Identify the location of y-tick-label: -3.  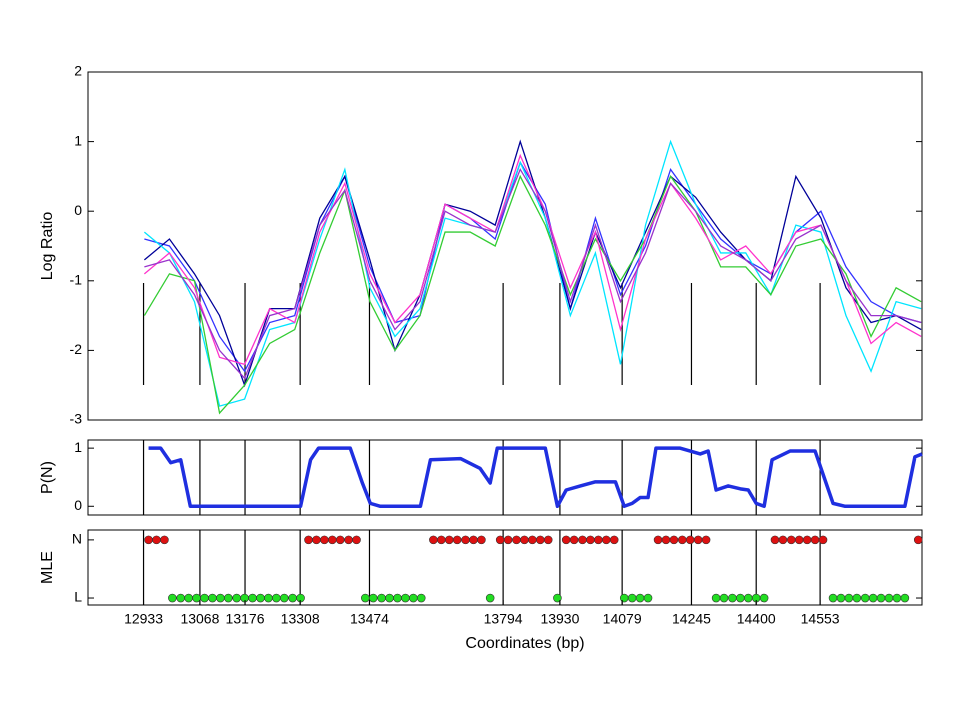
(76, 419).